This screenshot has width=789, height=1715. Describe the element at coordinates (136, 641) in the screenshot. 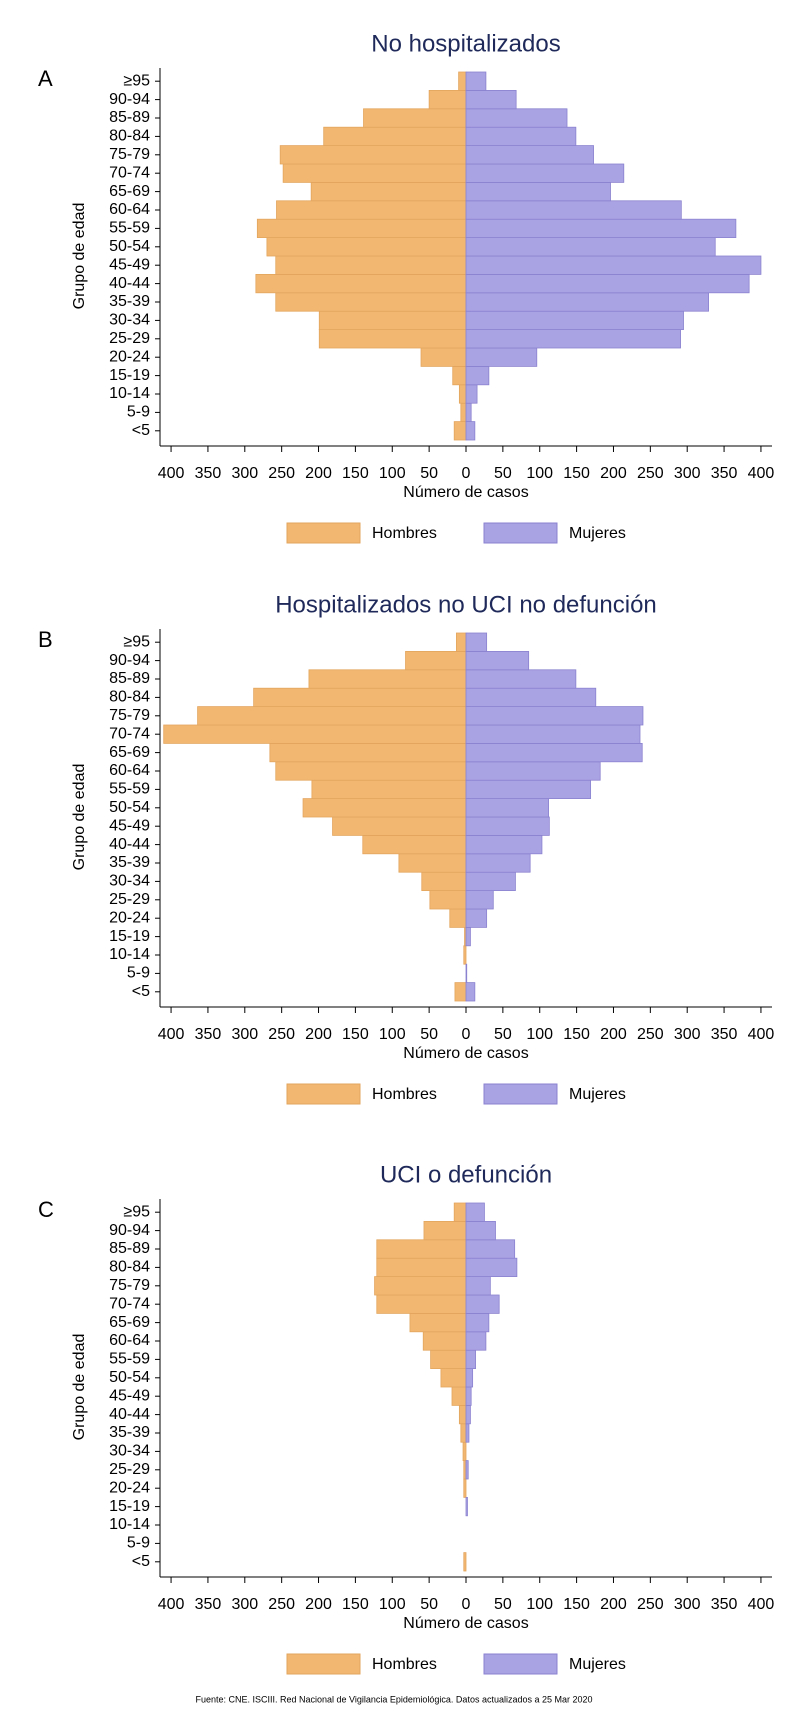

I see `y-tick-label: ≥95` at that location.